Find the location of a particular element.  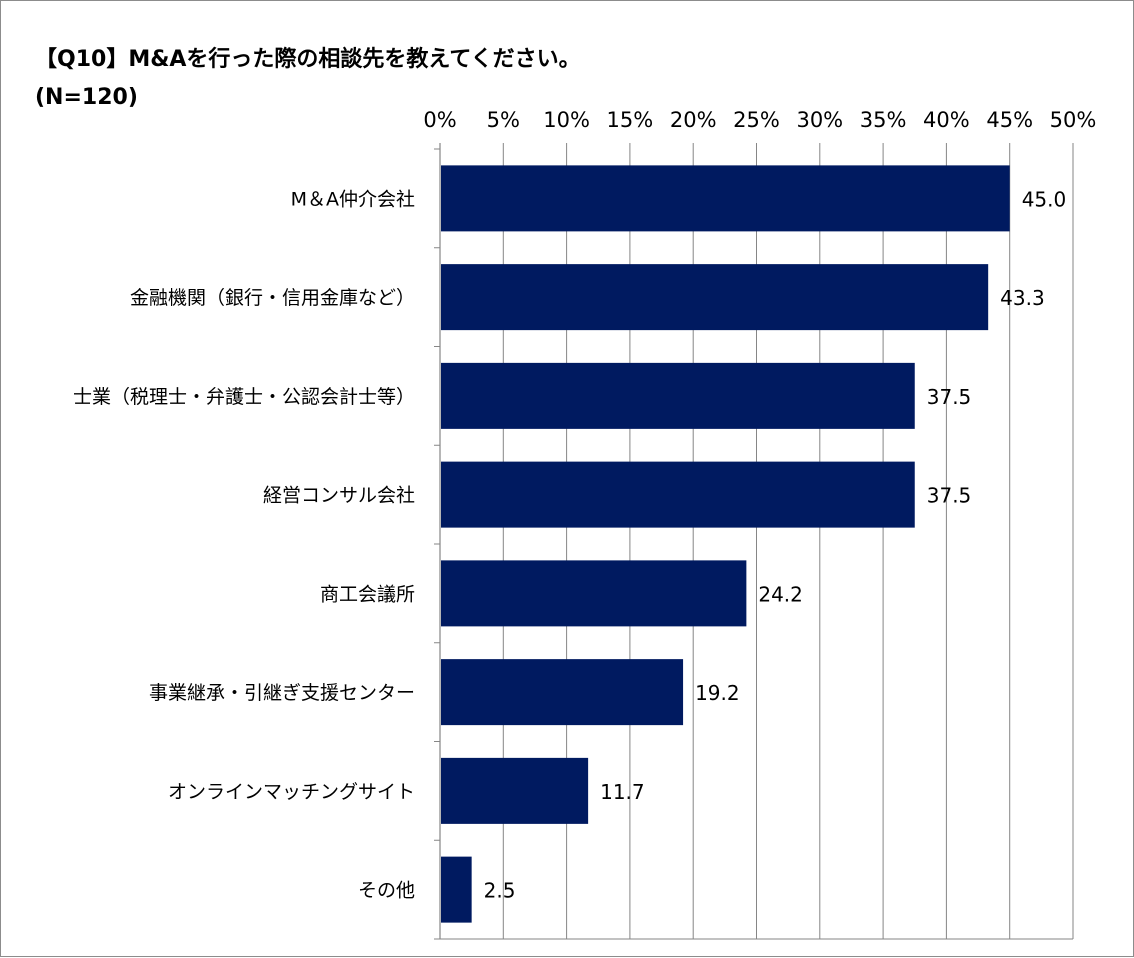

x-tick-label: 45% is located at coordinates (1009, 120).